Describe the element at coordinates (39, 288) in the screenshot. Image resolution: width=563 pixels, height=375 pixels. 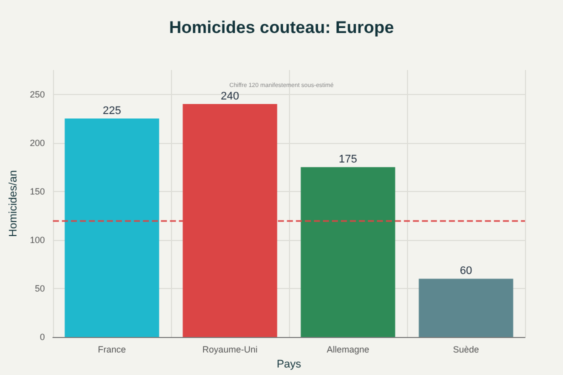
I see `y-tick-label: 50` at that location.